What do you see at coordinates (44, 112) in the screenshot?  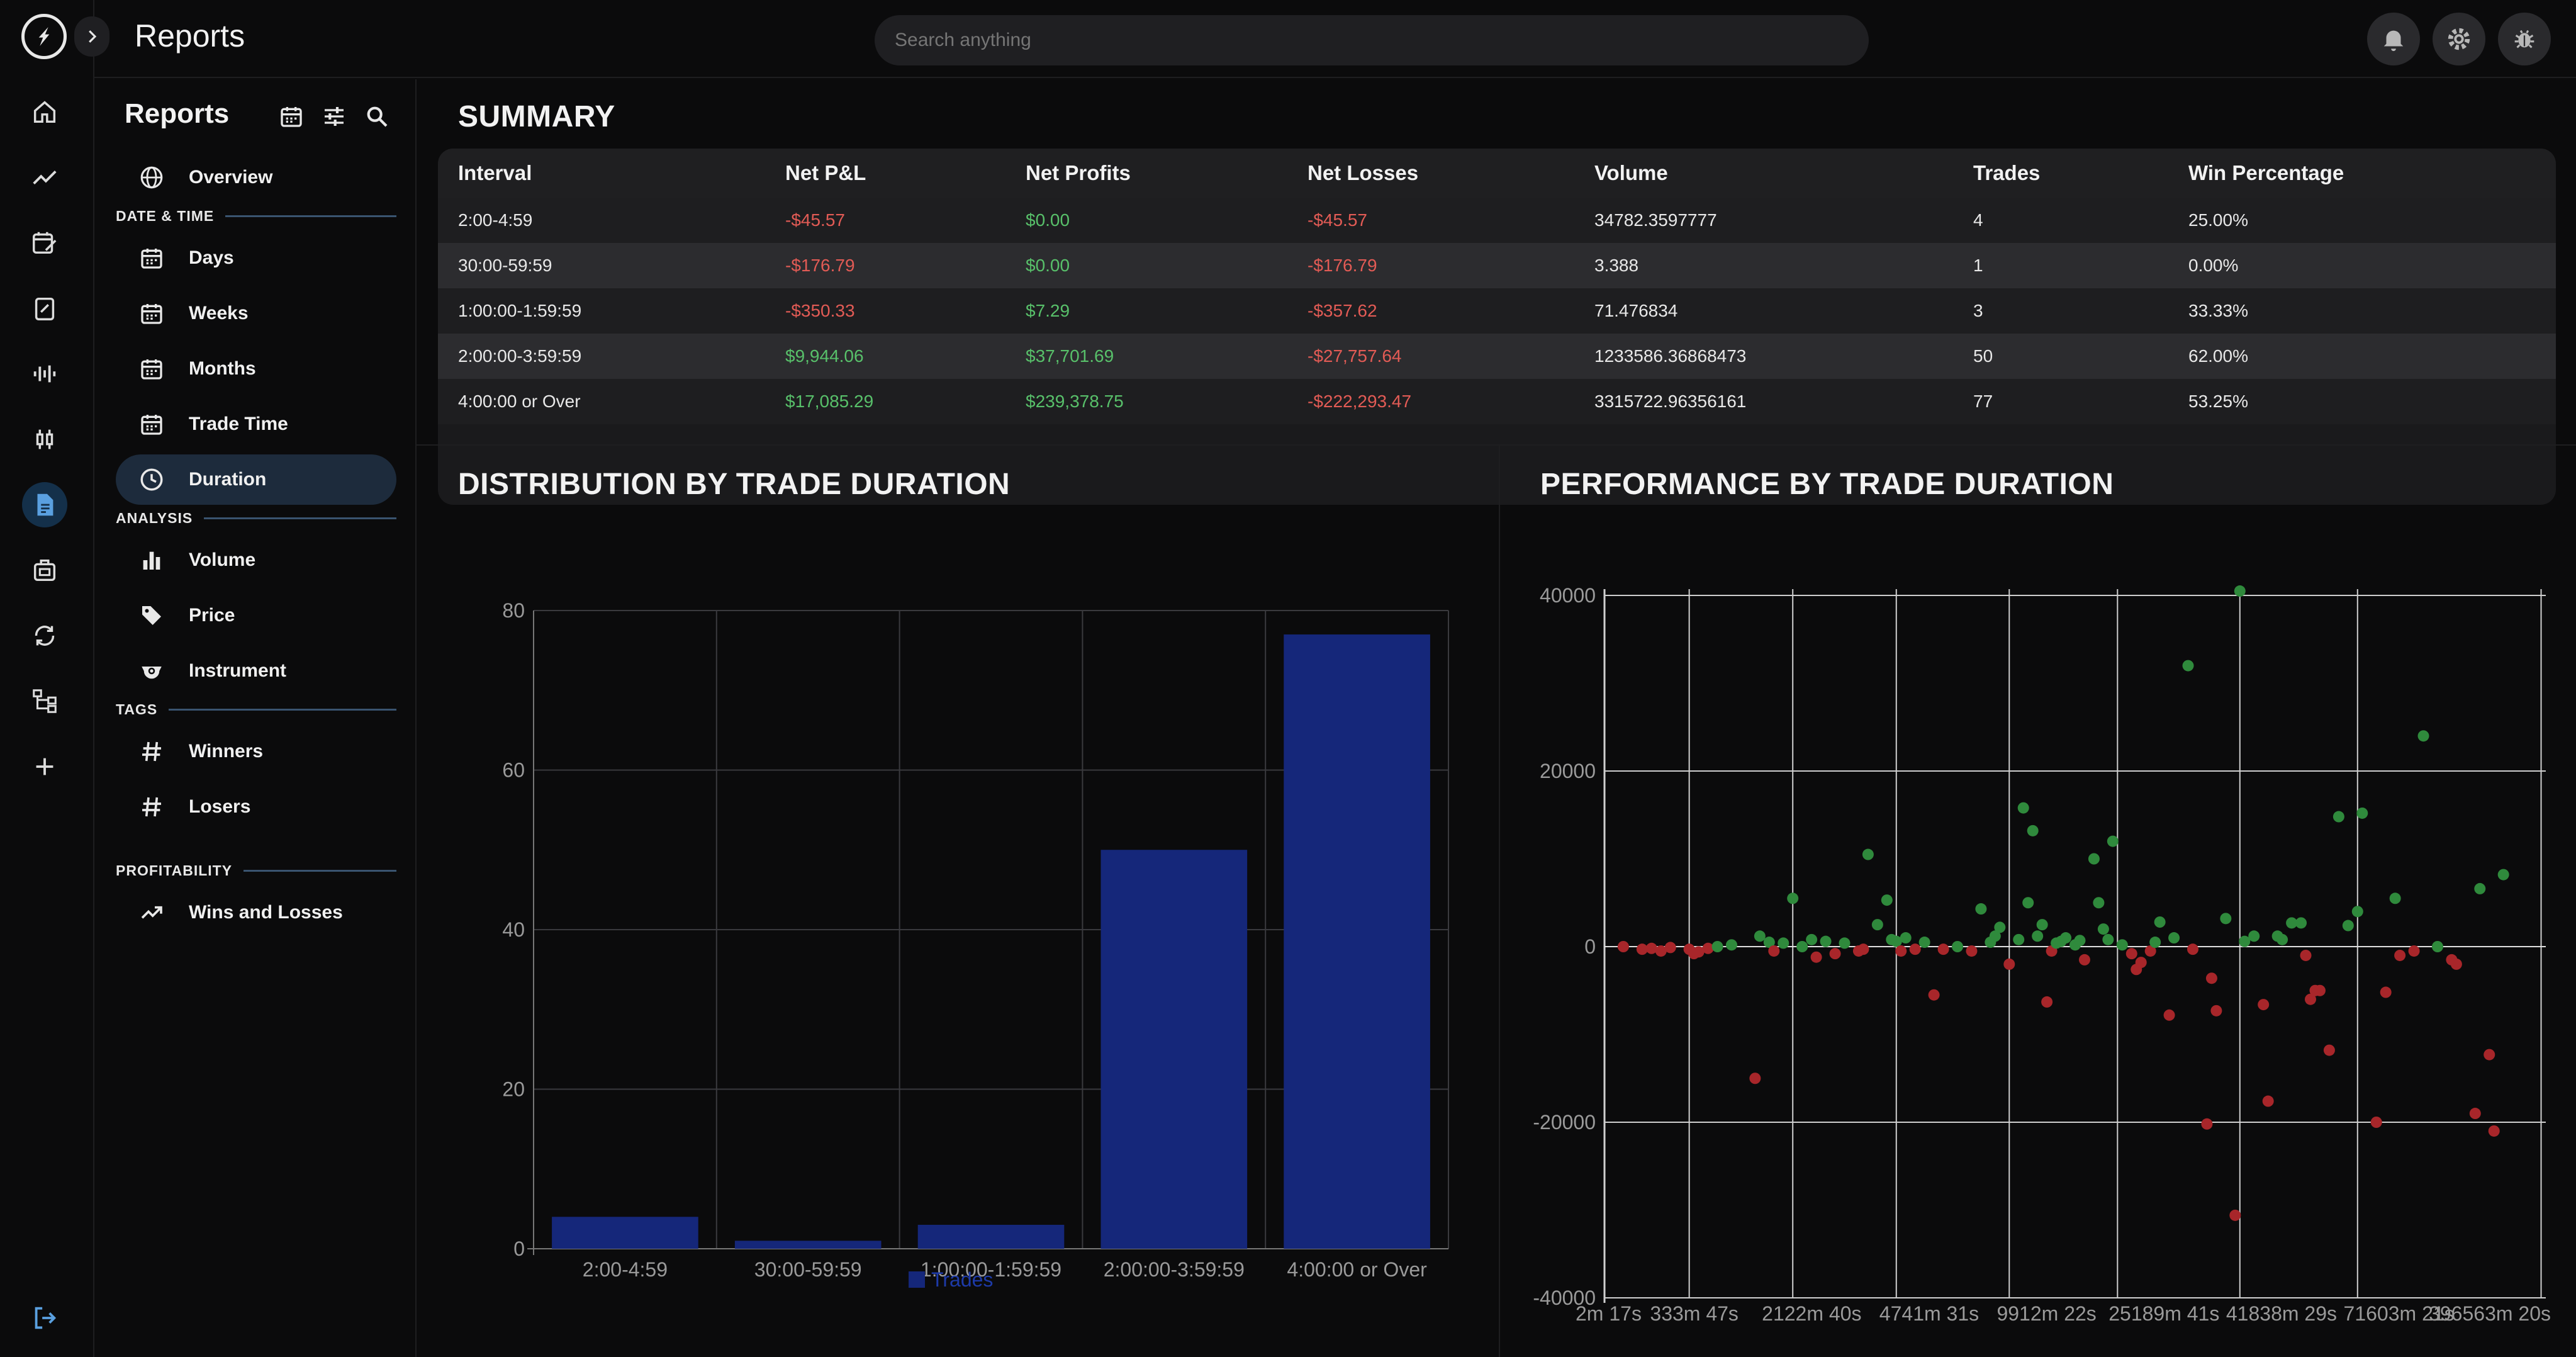 I see `home-icon` at bounding box center [44, 112].